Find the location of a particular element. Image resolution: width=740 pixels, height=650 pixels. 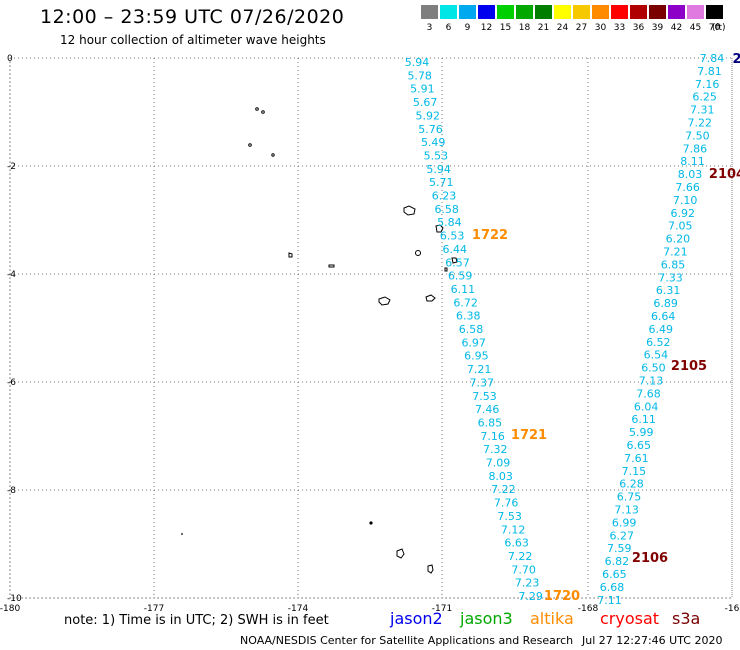

wave-height-label: 7.21 is located at coordinates (675, 252).